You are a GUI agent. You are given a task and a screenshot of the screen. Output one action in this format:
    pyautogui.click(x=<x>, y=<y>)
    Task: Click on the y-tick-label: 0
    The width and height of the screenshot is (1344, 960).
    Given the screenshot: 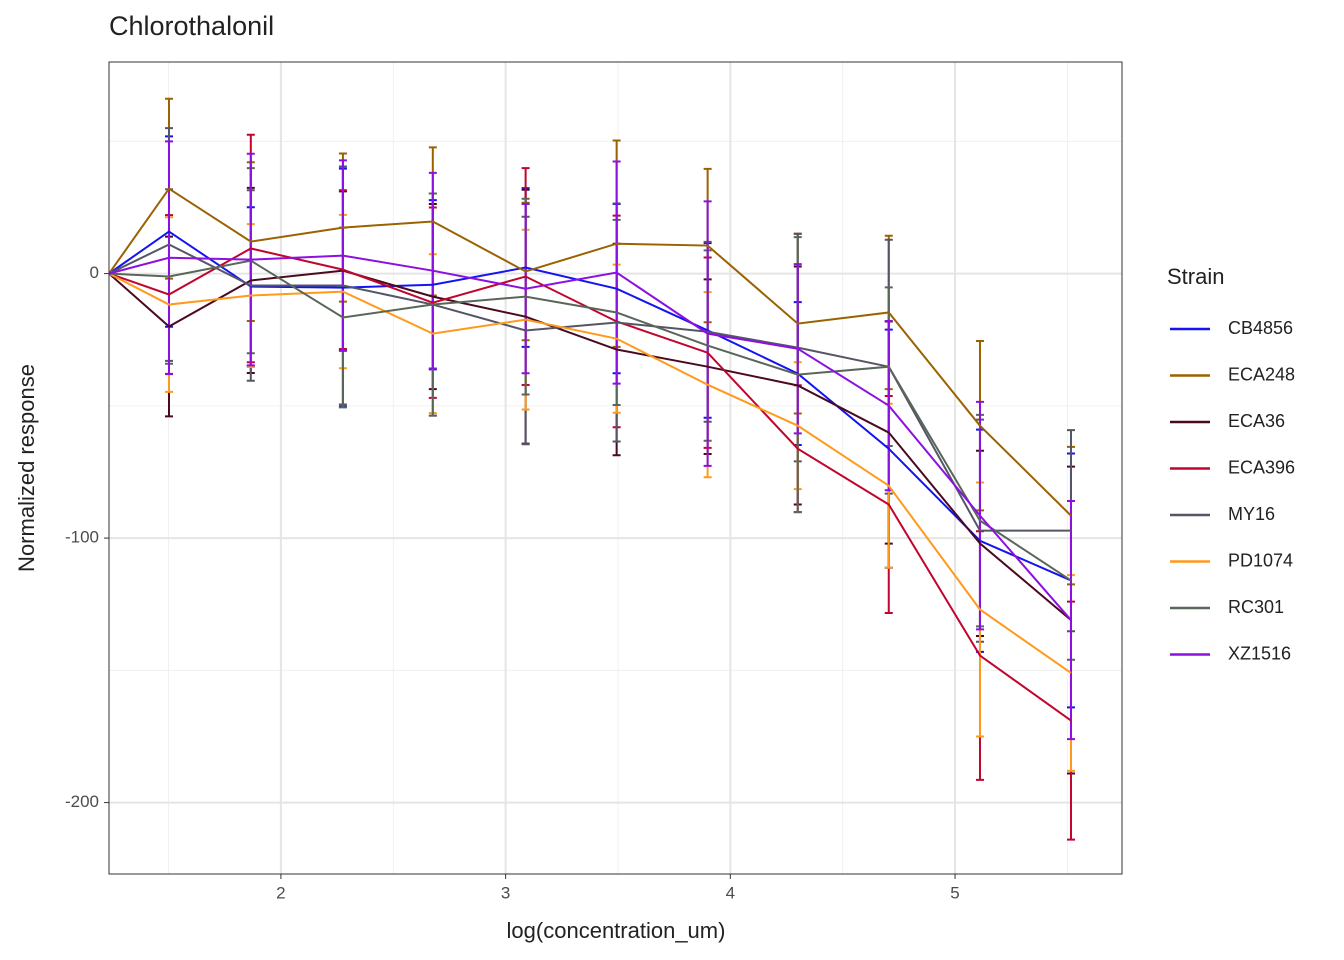 What is the action you would take?
    pyautogui.click(x=94, y=272)
    